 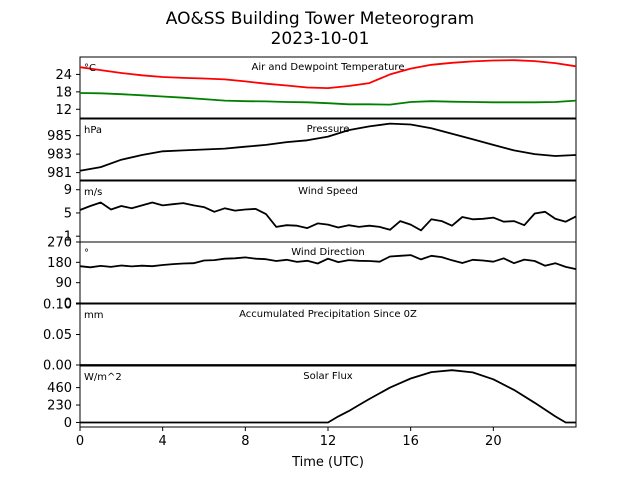 What do you see at coordinates (59, 263) in the screenshot?
I see `y-tick-label: 180` at bounding box center [59, 263].